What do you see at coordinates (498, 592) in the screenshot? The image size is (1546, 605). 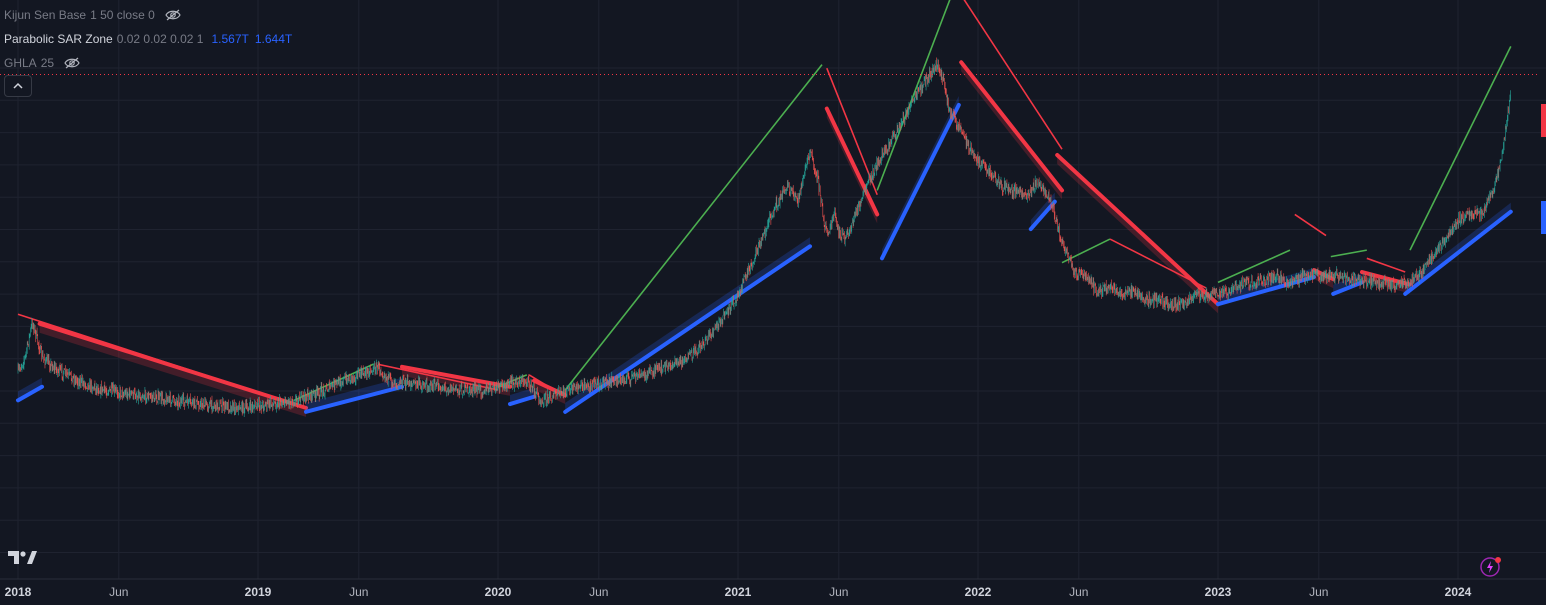 I see `x-tick-label: 2020` at bounding box center [498, 592].